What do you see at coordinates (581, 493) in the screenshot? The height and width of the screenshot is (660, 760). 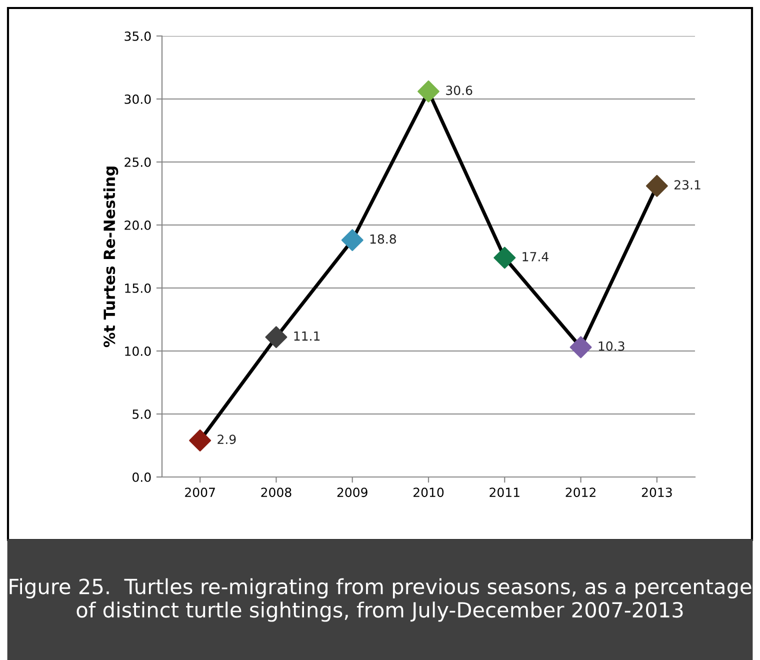 I see `x-tick-label: 2012` at bounding box center [581, 493].